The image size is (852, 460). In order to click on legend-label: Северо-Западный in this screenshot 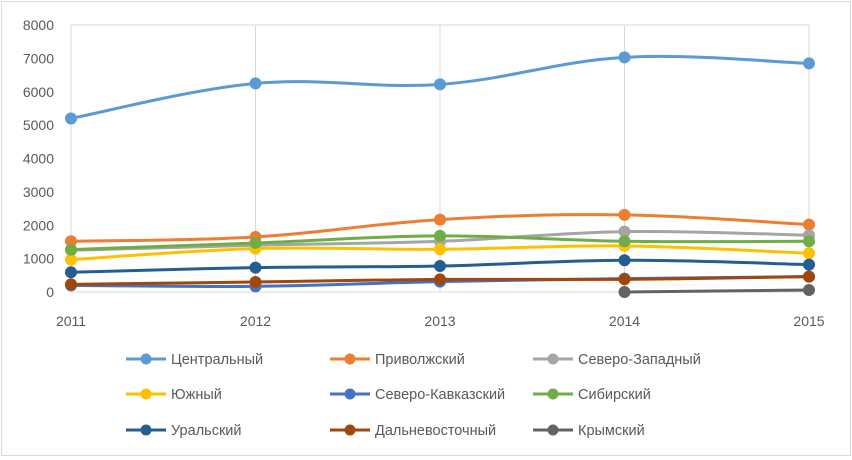, I will do `click(639, 360)`.